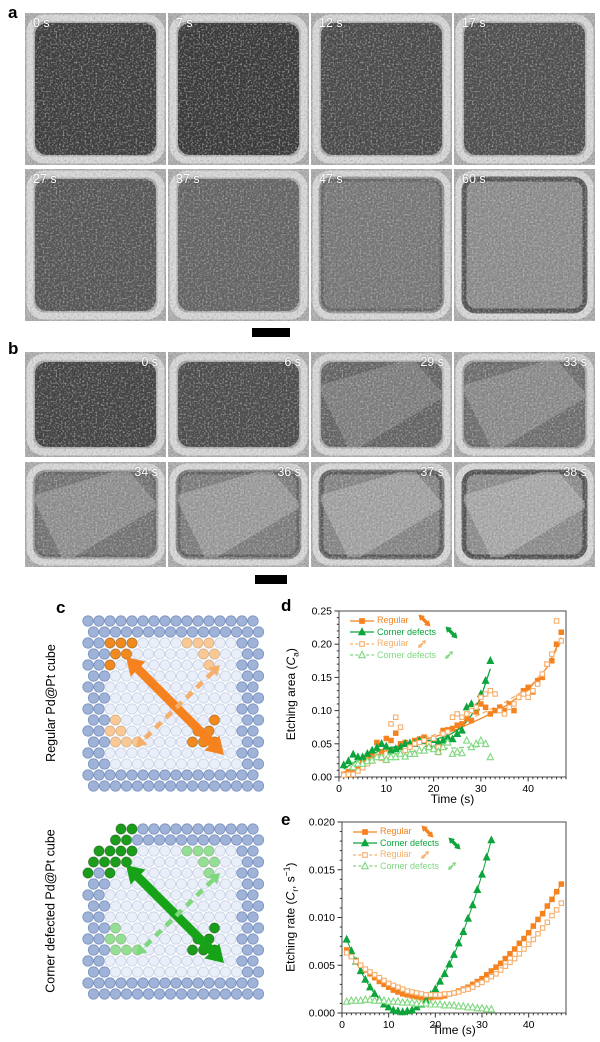  Describe the element at coordinates (322, 1014) in the screenshot. I see `svg-text: 0.000` at that location.